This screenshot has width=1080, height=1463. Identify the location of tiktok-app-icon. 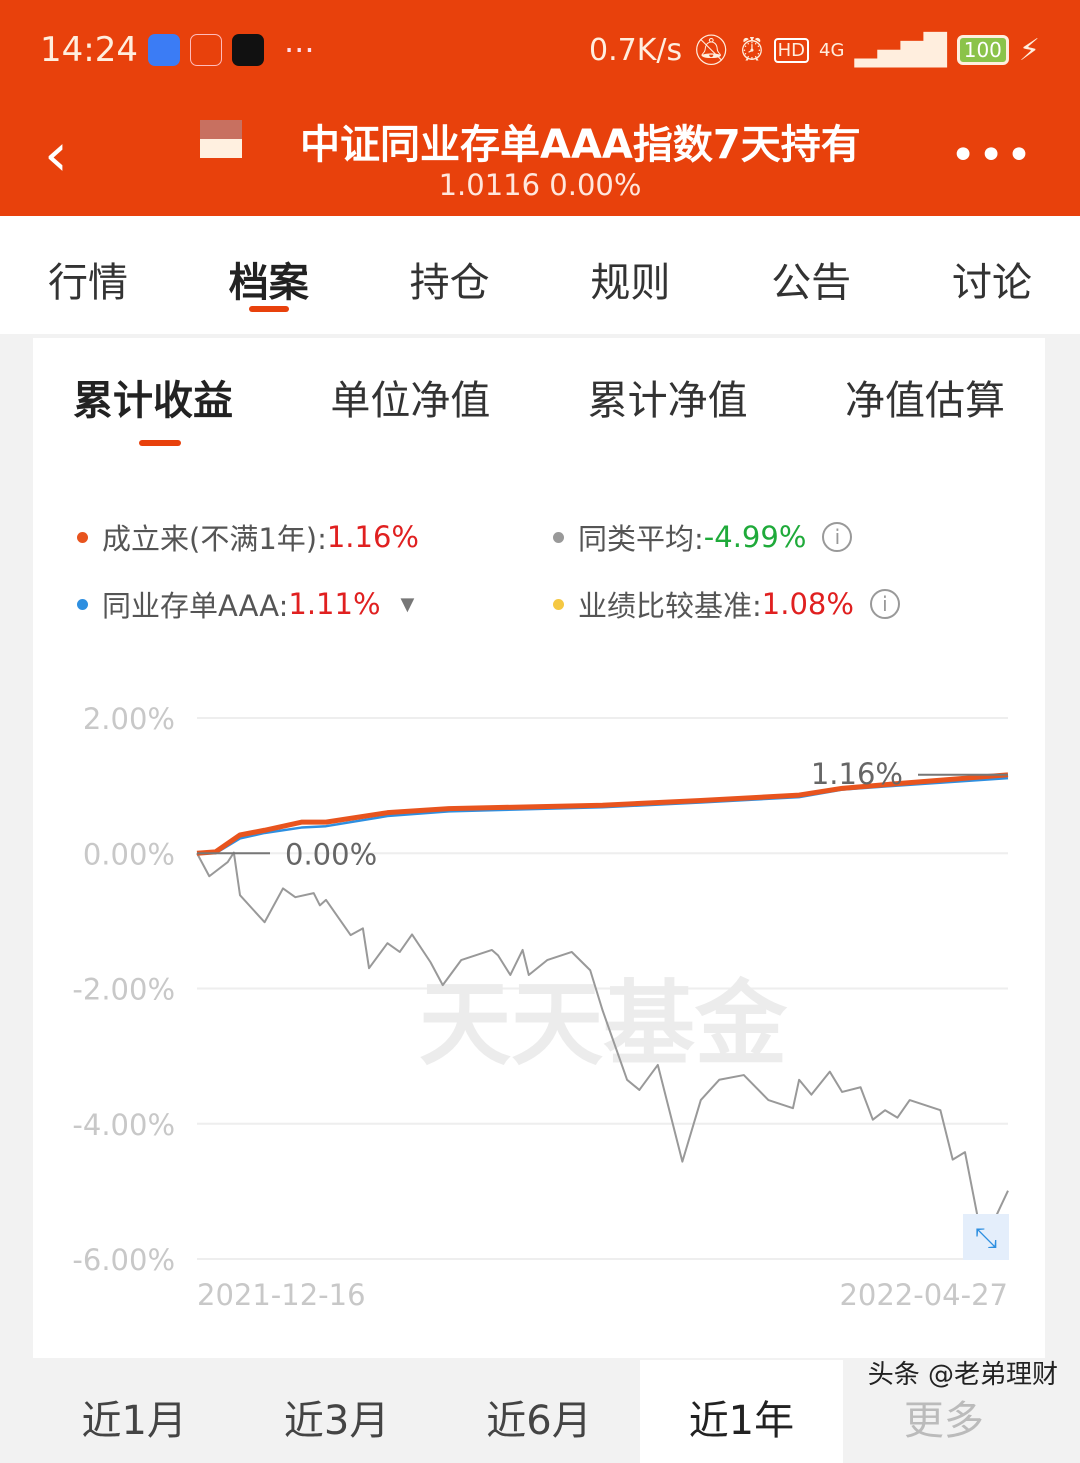
(247, 50).